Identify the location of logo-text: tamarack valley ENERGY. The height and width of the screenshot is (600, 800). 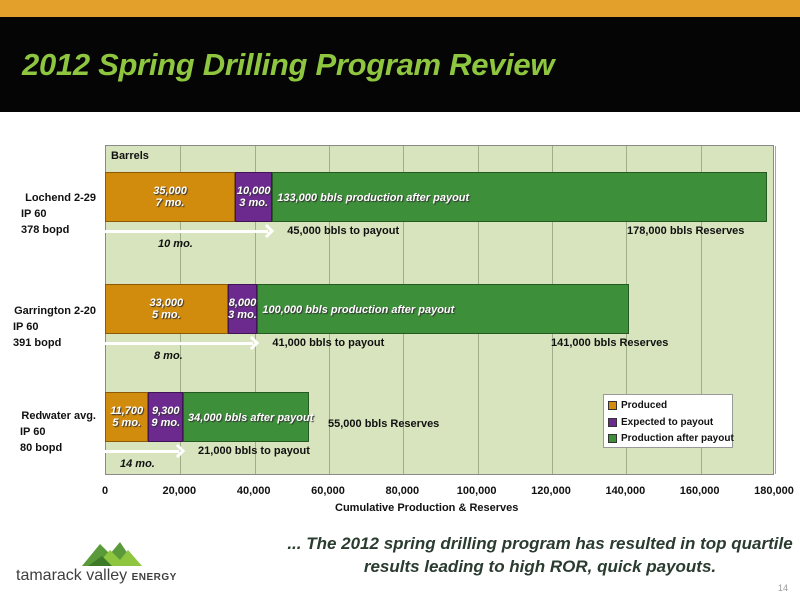
(96, 576).